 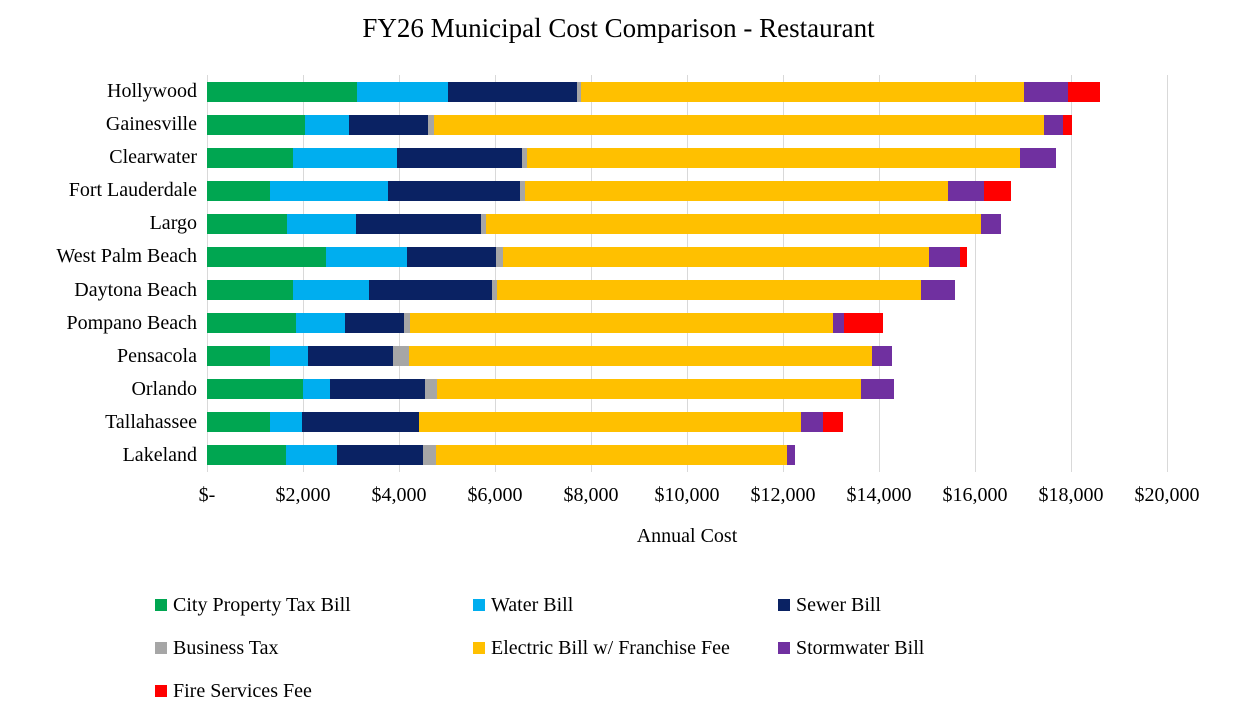 What do you see at coordinates (860, 647) in the screenshot?
I see `legend-label: Stormwater Bill` at bounding box center [860, 647].